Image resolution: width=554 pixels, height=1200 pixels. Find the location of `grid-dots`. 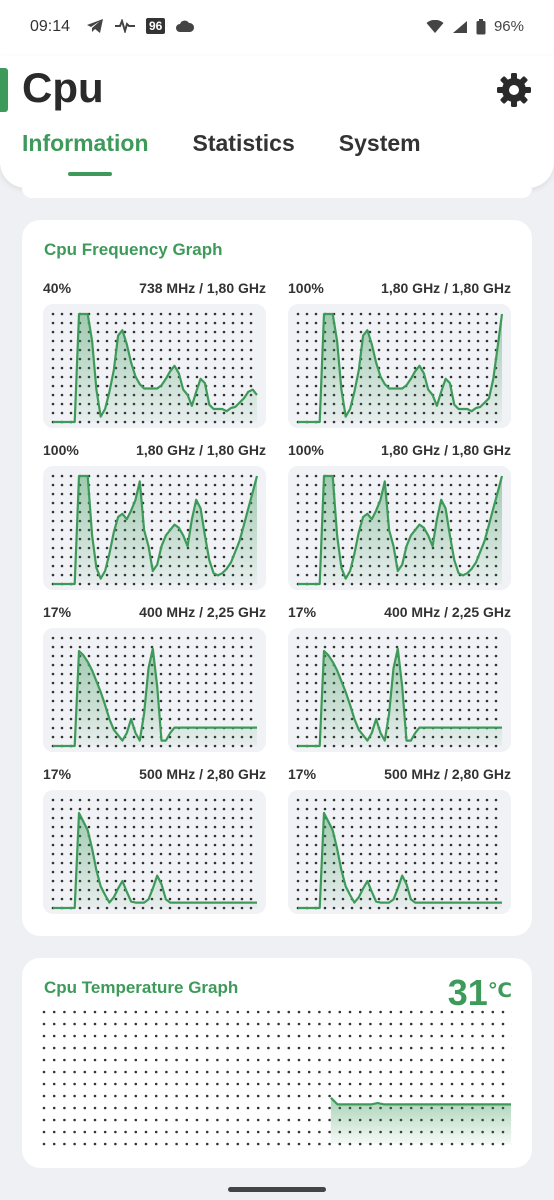

grid-dots is located at coordinates (277, 1078).